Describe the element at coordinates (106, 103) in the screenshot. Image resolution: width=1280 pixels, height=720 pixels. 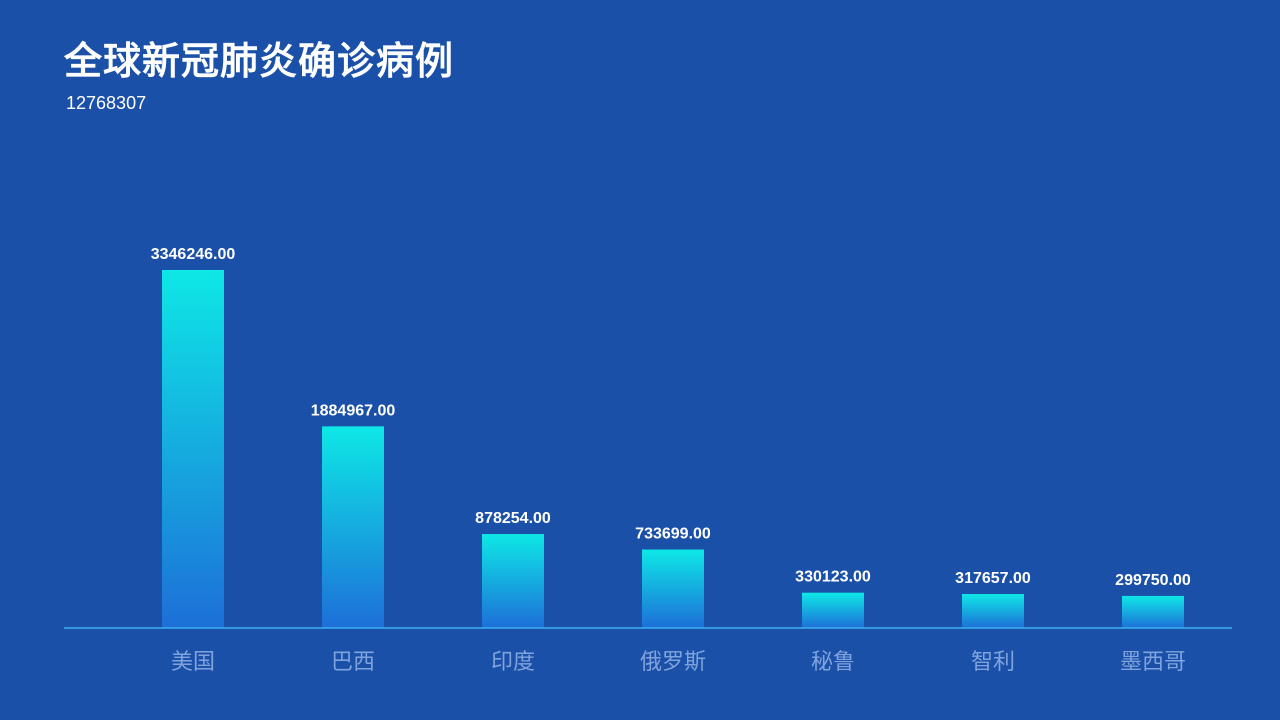
I see `total-cases: 12768307` at that location.